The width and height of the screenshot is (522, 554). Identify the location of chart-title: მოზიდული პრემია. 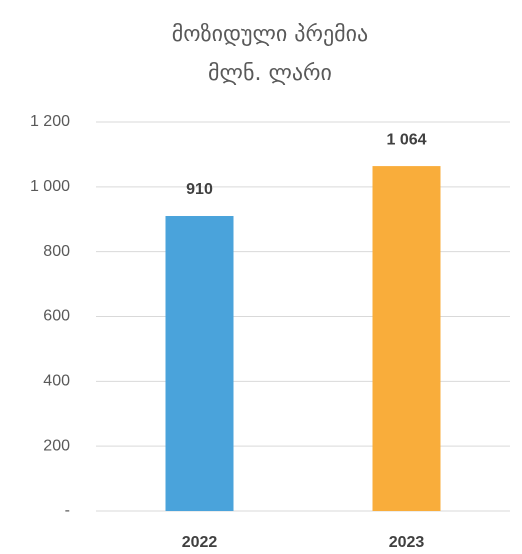
(270, 34).